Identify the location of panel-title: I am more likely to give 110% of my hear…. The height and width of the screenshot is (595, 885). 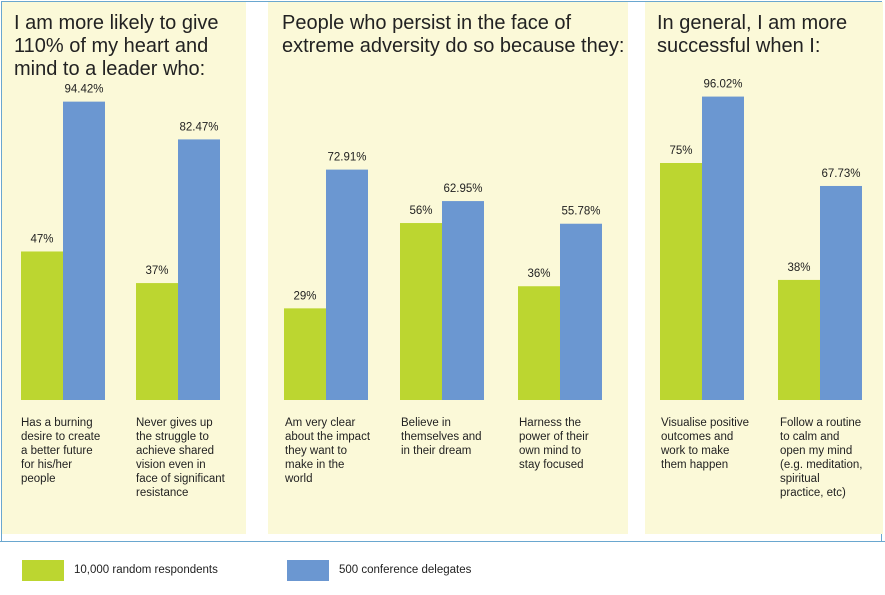
(116, 46).